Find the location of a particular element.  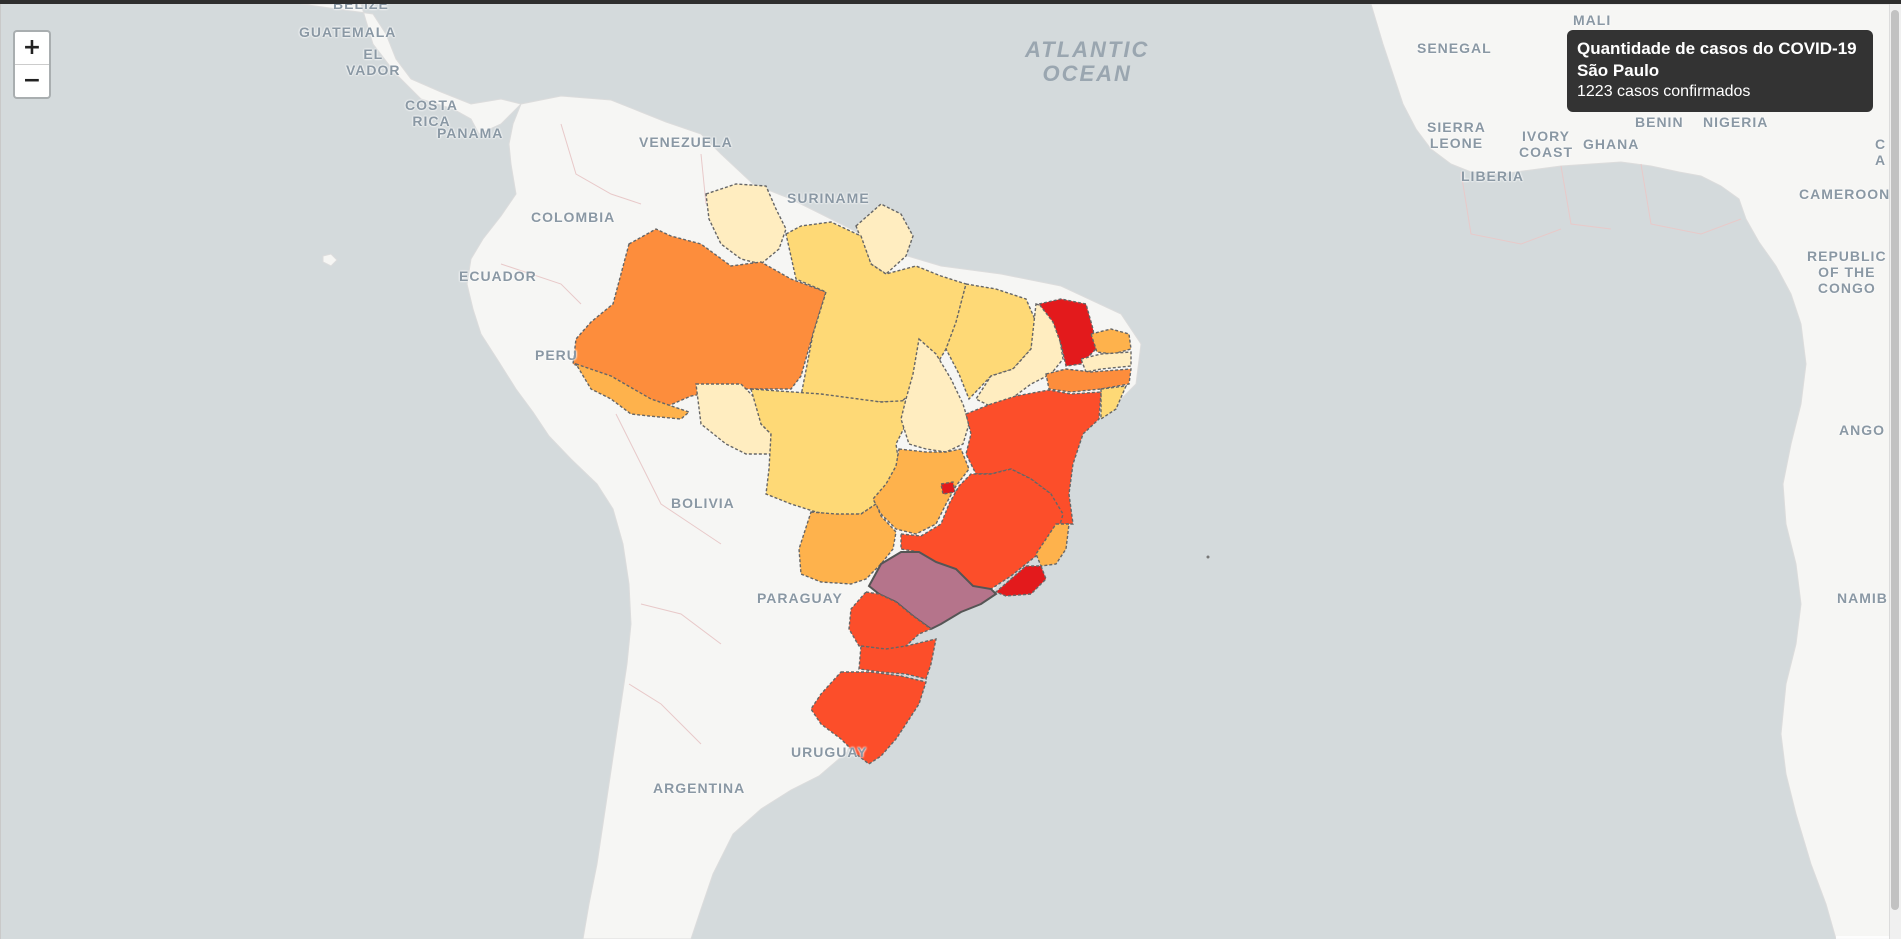

state-bahia is located at coordinates (1033, 457).